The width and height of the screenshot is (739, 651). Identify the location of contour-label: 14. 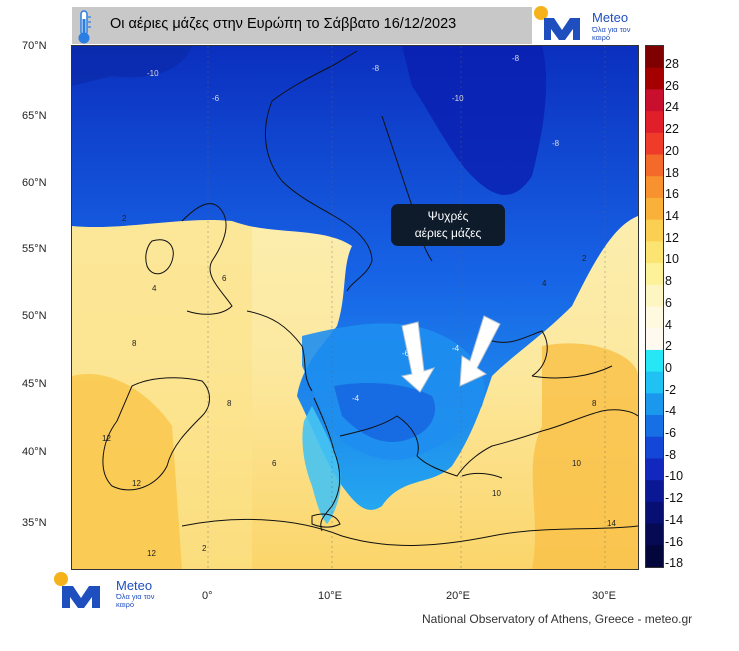
(611, 523).